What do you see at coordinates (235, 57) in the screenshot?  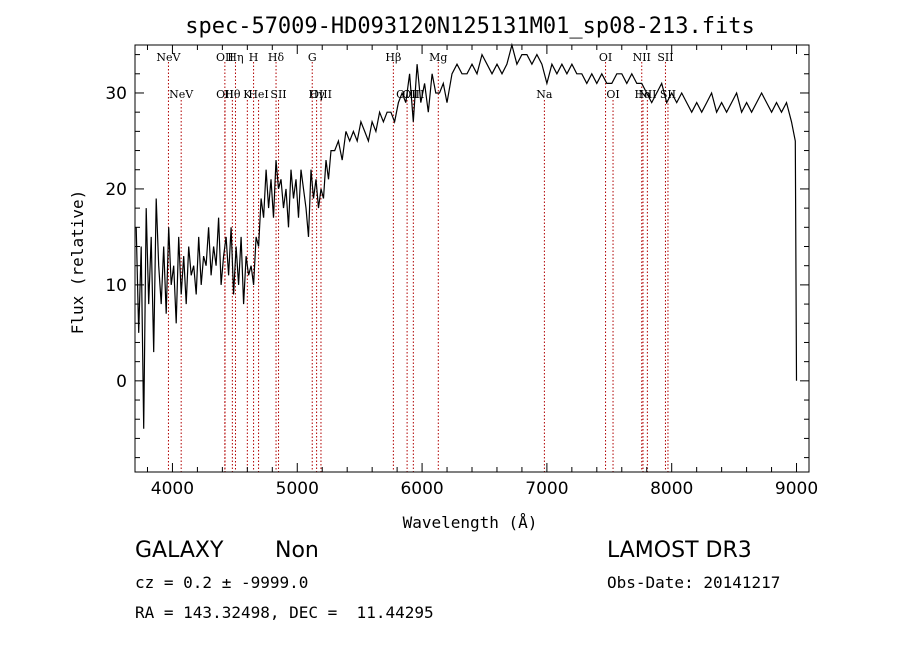 I see `line-label: Hη` at bounding box center [235, 57].